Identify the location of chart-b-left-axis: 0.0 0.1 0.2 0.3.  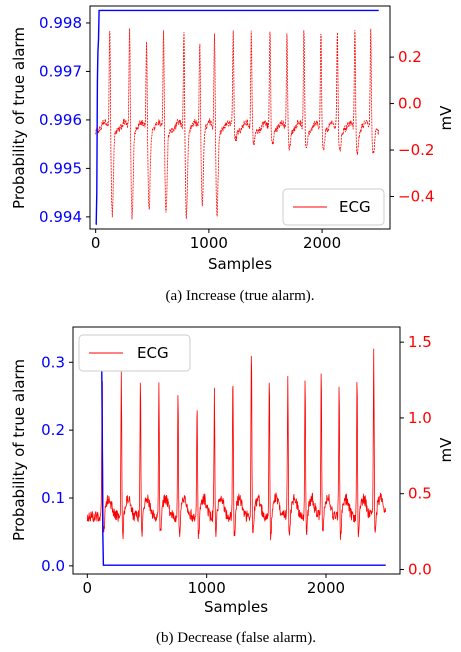
(57, 464).